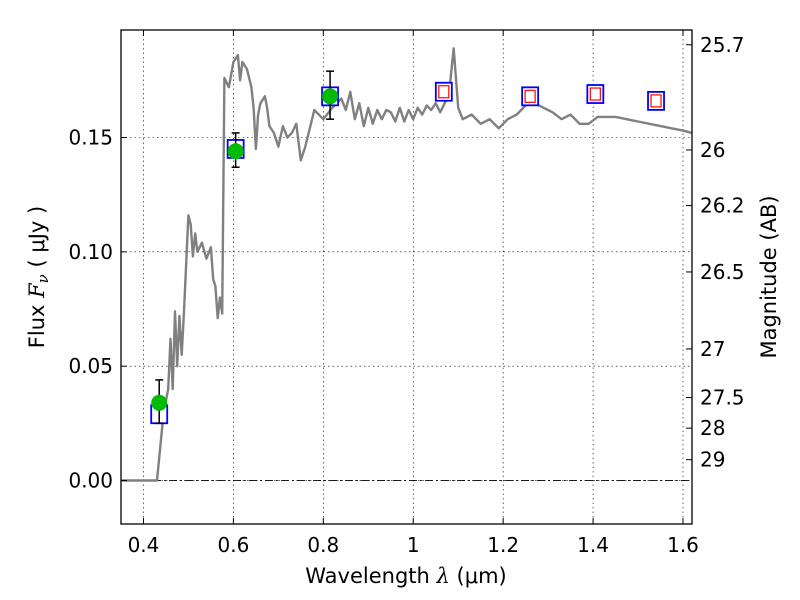  What do you see at coordinates (144, 545) in the screenshot?
I see `x-tick-label: 0.4` at bounding box center [144, 545].